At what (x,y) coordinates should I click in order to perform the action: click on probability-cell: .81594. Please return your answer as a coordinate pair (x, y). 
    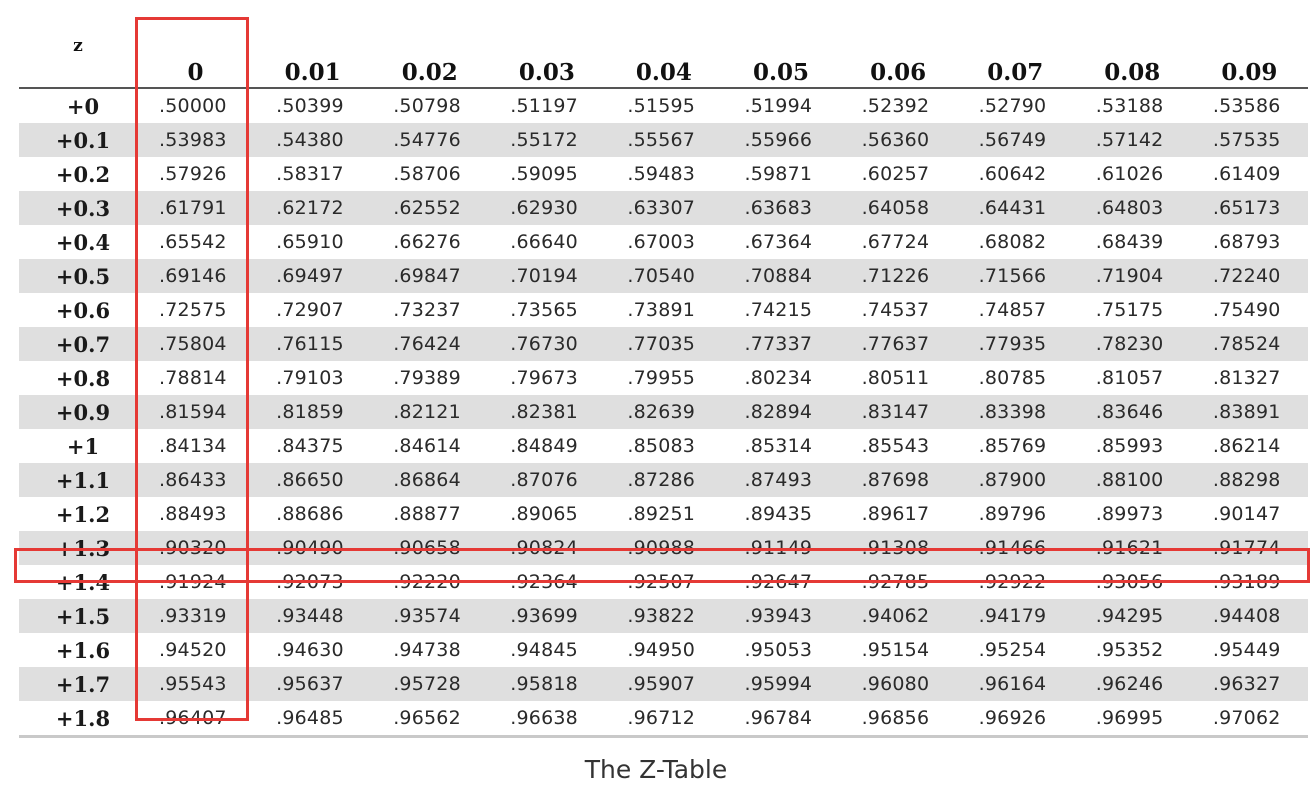
    Looking at the image, I should click on (196, 412).